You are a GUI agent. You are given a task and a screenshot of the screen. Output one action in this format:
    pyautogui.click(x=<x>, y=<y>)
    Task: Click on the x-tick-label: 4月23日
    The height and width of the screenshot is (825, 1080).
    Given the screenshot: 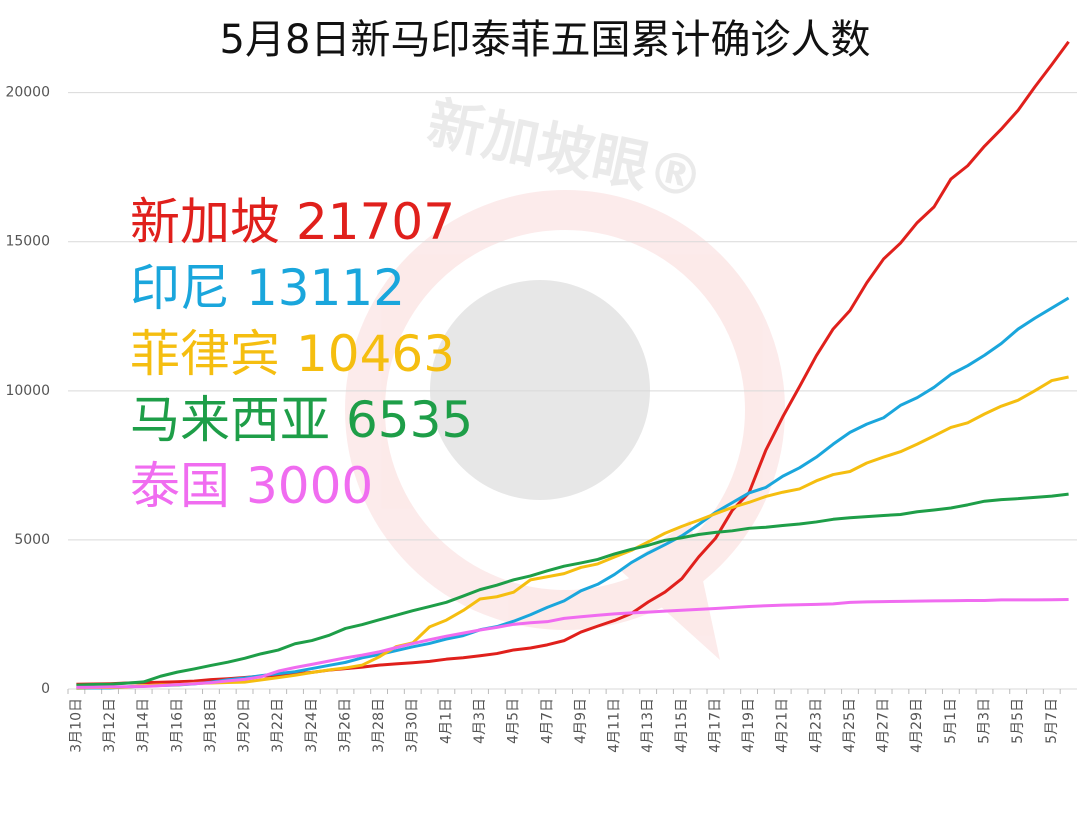 What is the action you would take?
    pyautogui.click(x=816, y=725)
    